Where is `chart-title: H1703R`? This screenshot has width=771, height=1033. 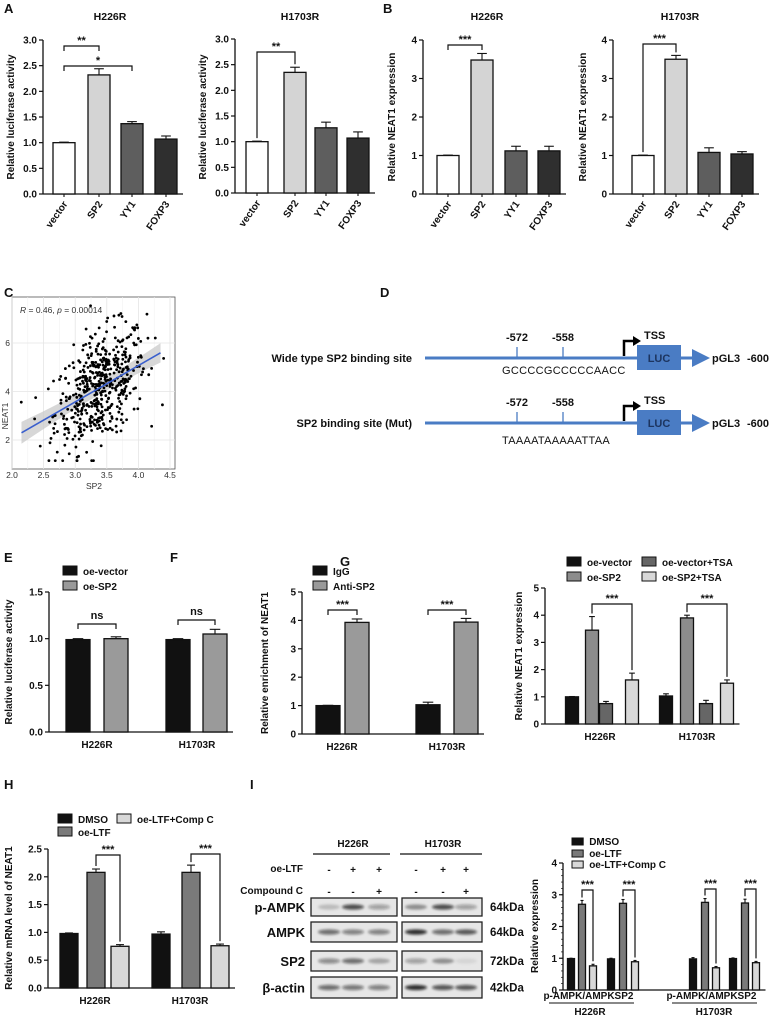 chart-title: H1703R is located at coordinates (300, 17).